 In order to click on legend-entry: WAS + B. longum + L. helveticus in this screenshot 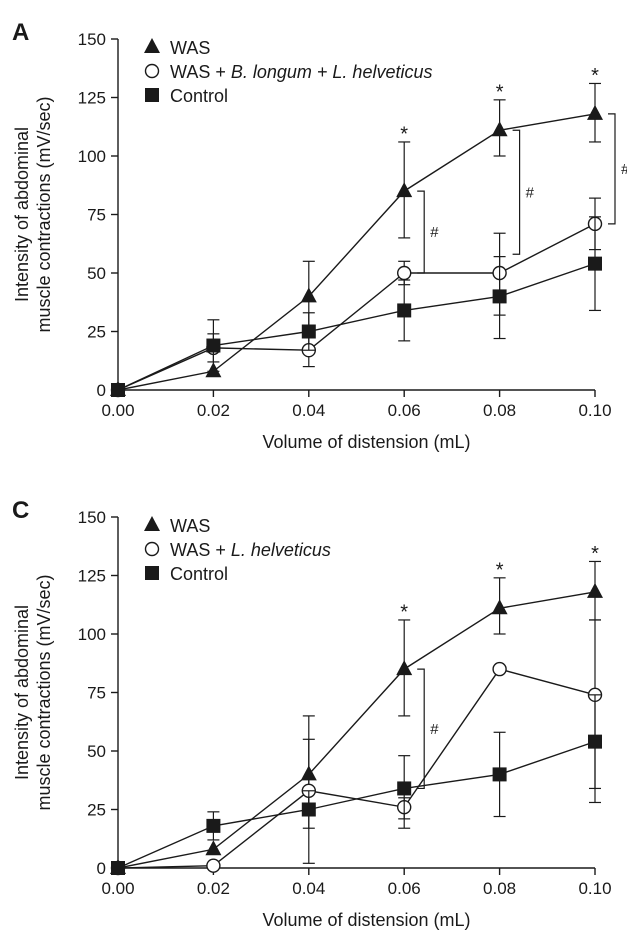, I will do `click(288, 72)`.